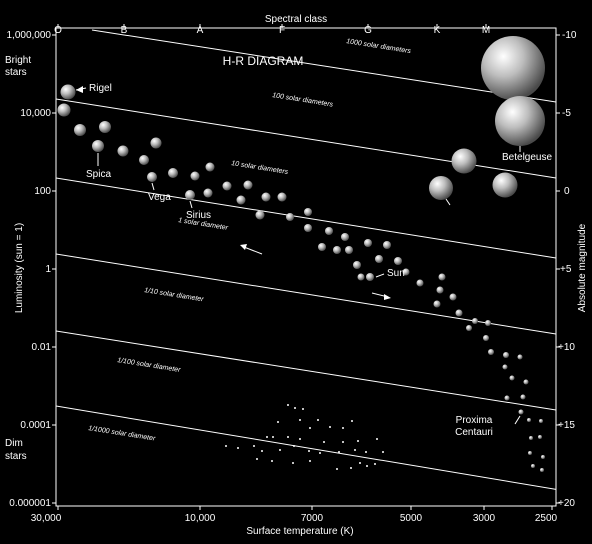 This screenshot has height=544, width=592. Describe the element at coordinates (58, 30) in the screenshot. I see `spectral-class-o: O` at that location.